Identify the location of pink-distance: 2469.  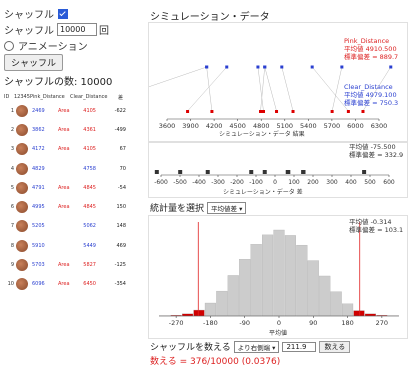
(45, 111).